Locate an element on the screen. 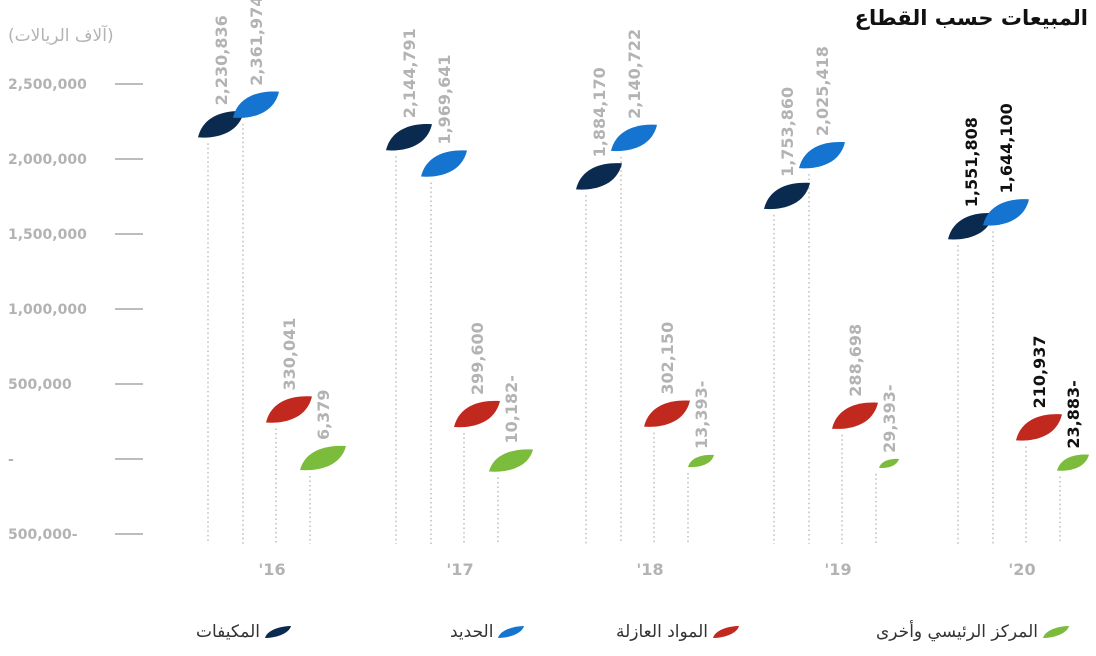  data-label-insulation: 330,041 is located at coordinates (289, 354).